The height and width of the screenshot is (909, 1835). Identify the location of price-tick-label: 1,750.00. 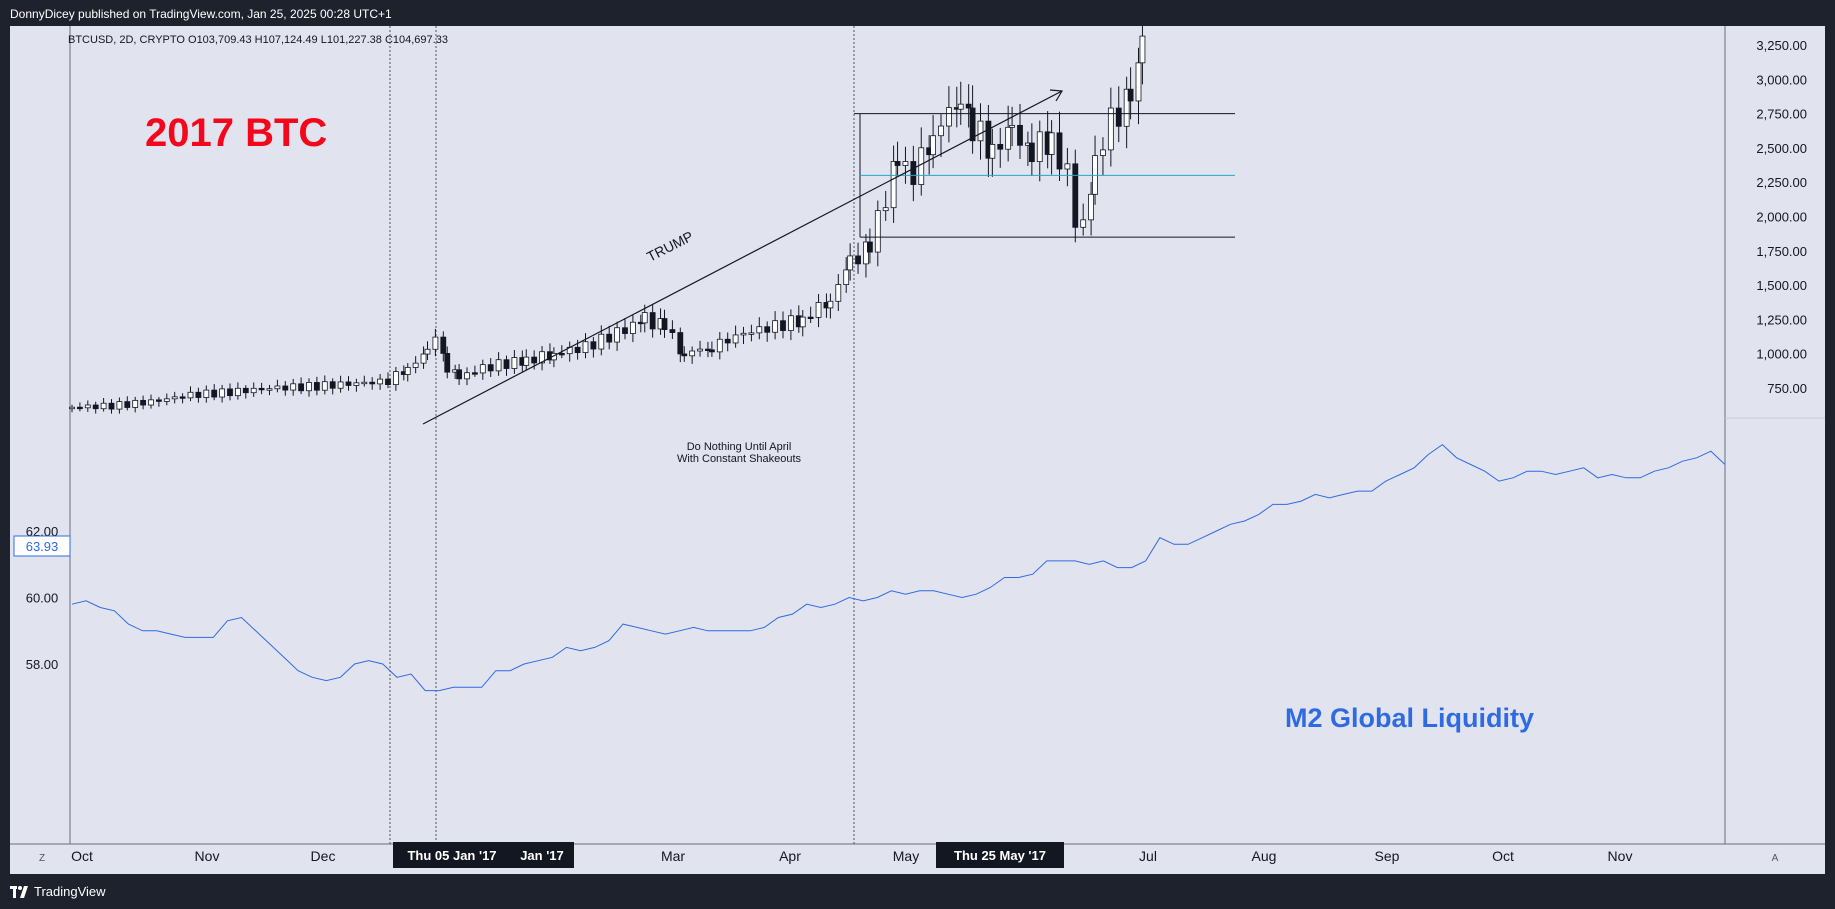
(1781, 251).